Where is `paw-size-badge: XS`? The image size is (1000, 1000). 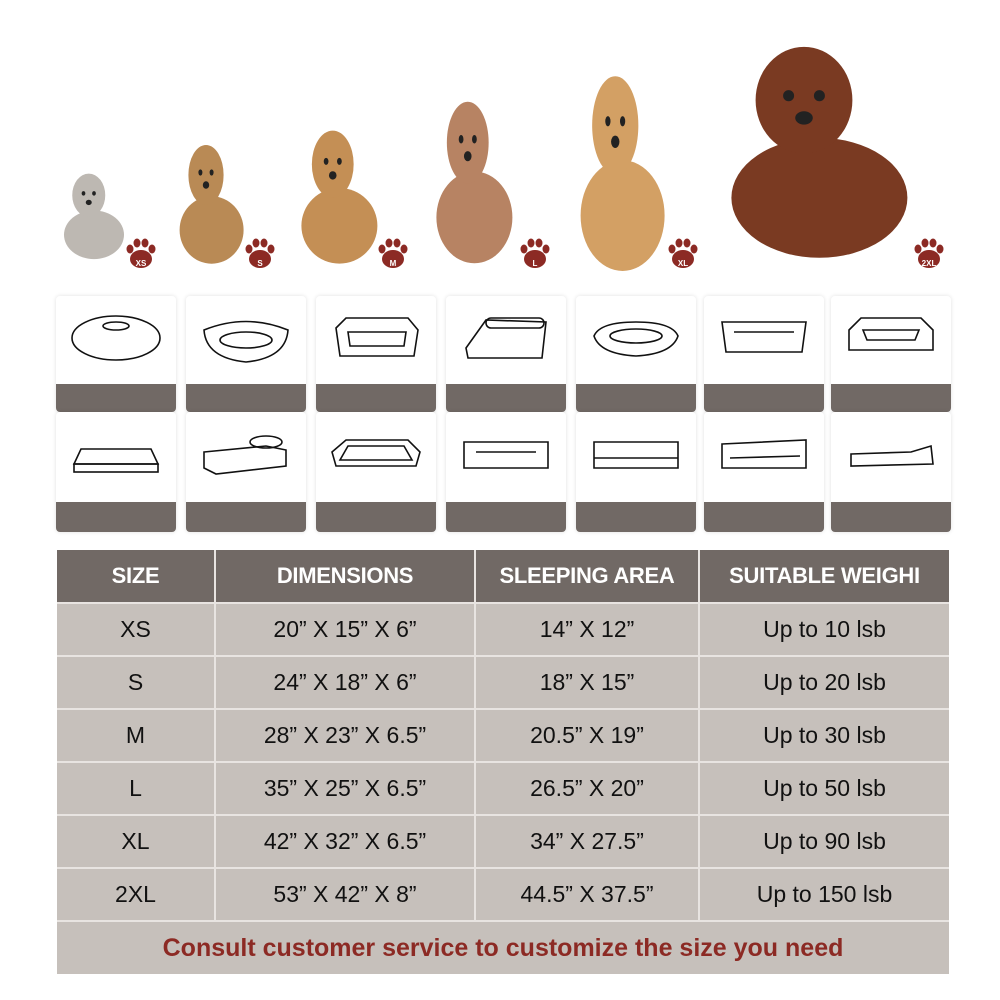
paw-size-badge: XS is located at coordinates (141, 253).